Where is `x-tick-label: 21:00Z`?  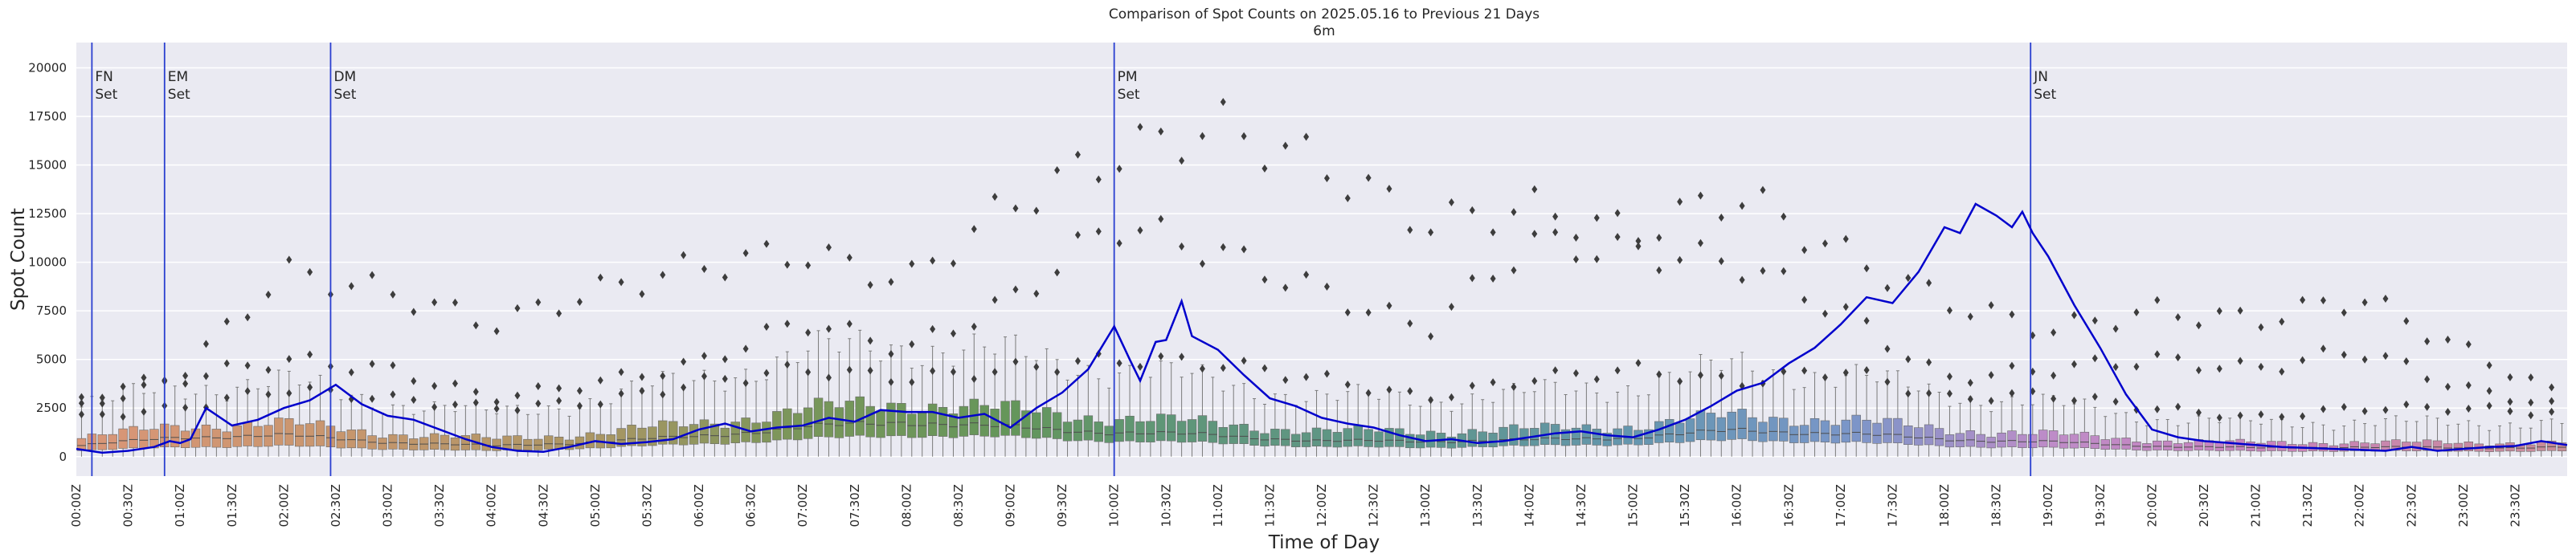
x-tick-label: 21:00Z is located at coordinates (2256, 505).